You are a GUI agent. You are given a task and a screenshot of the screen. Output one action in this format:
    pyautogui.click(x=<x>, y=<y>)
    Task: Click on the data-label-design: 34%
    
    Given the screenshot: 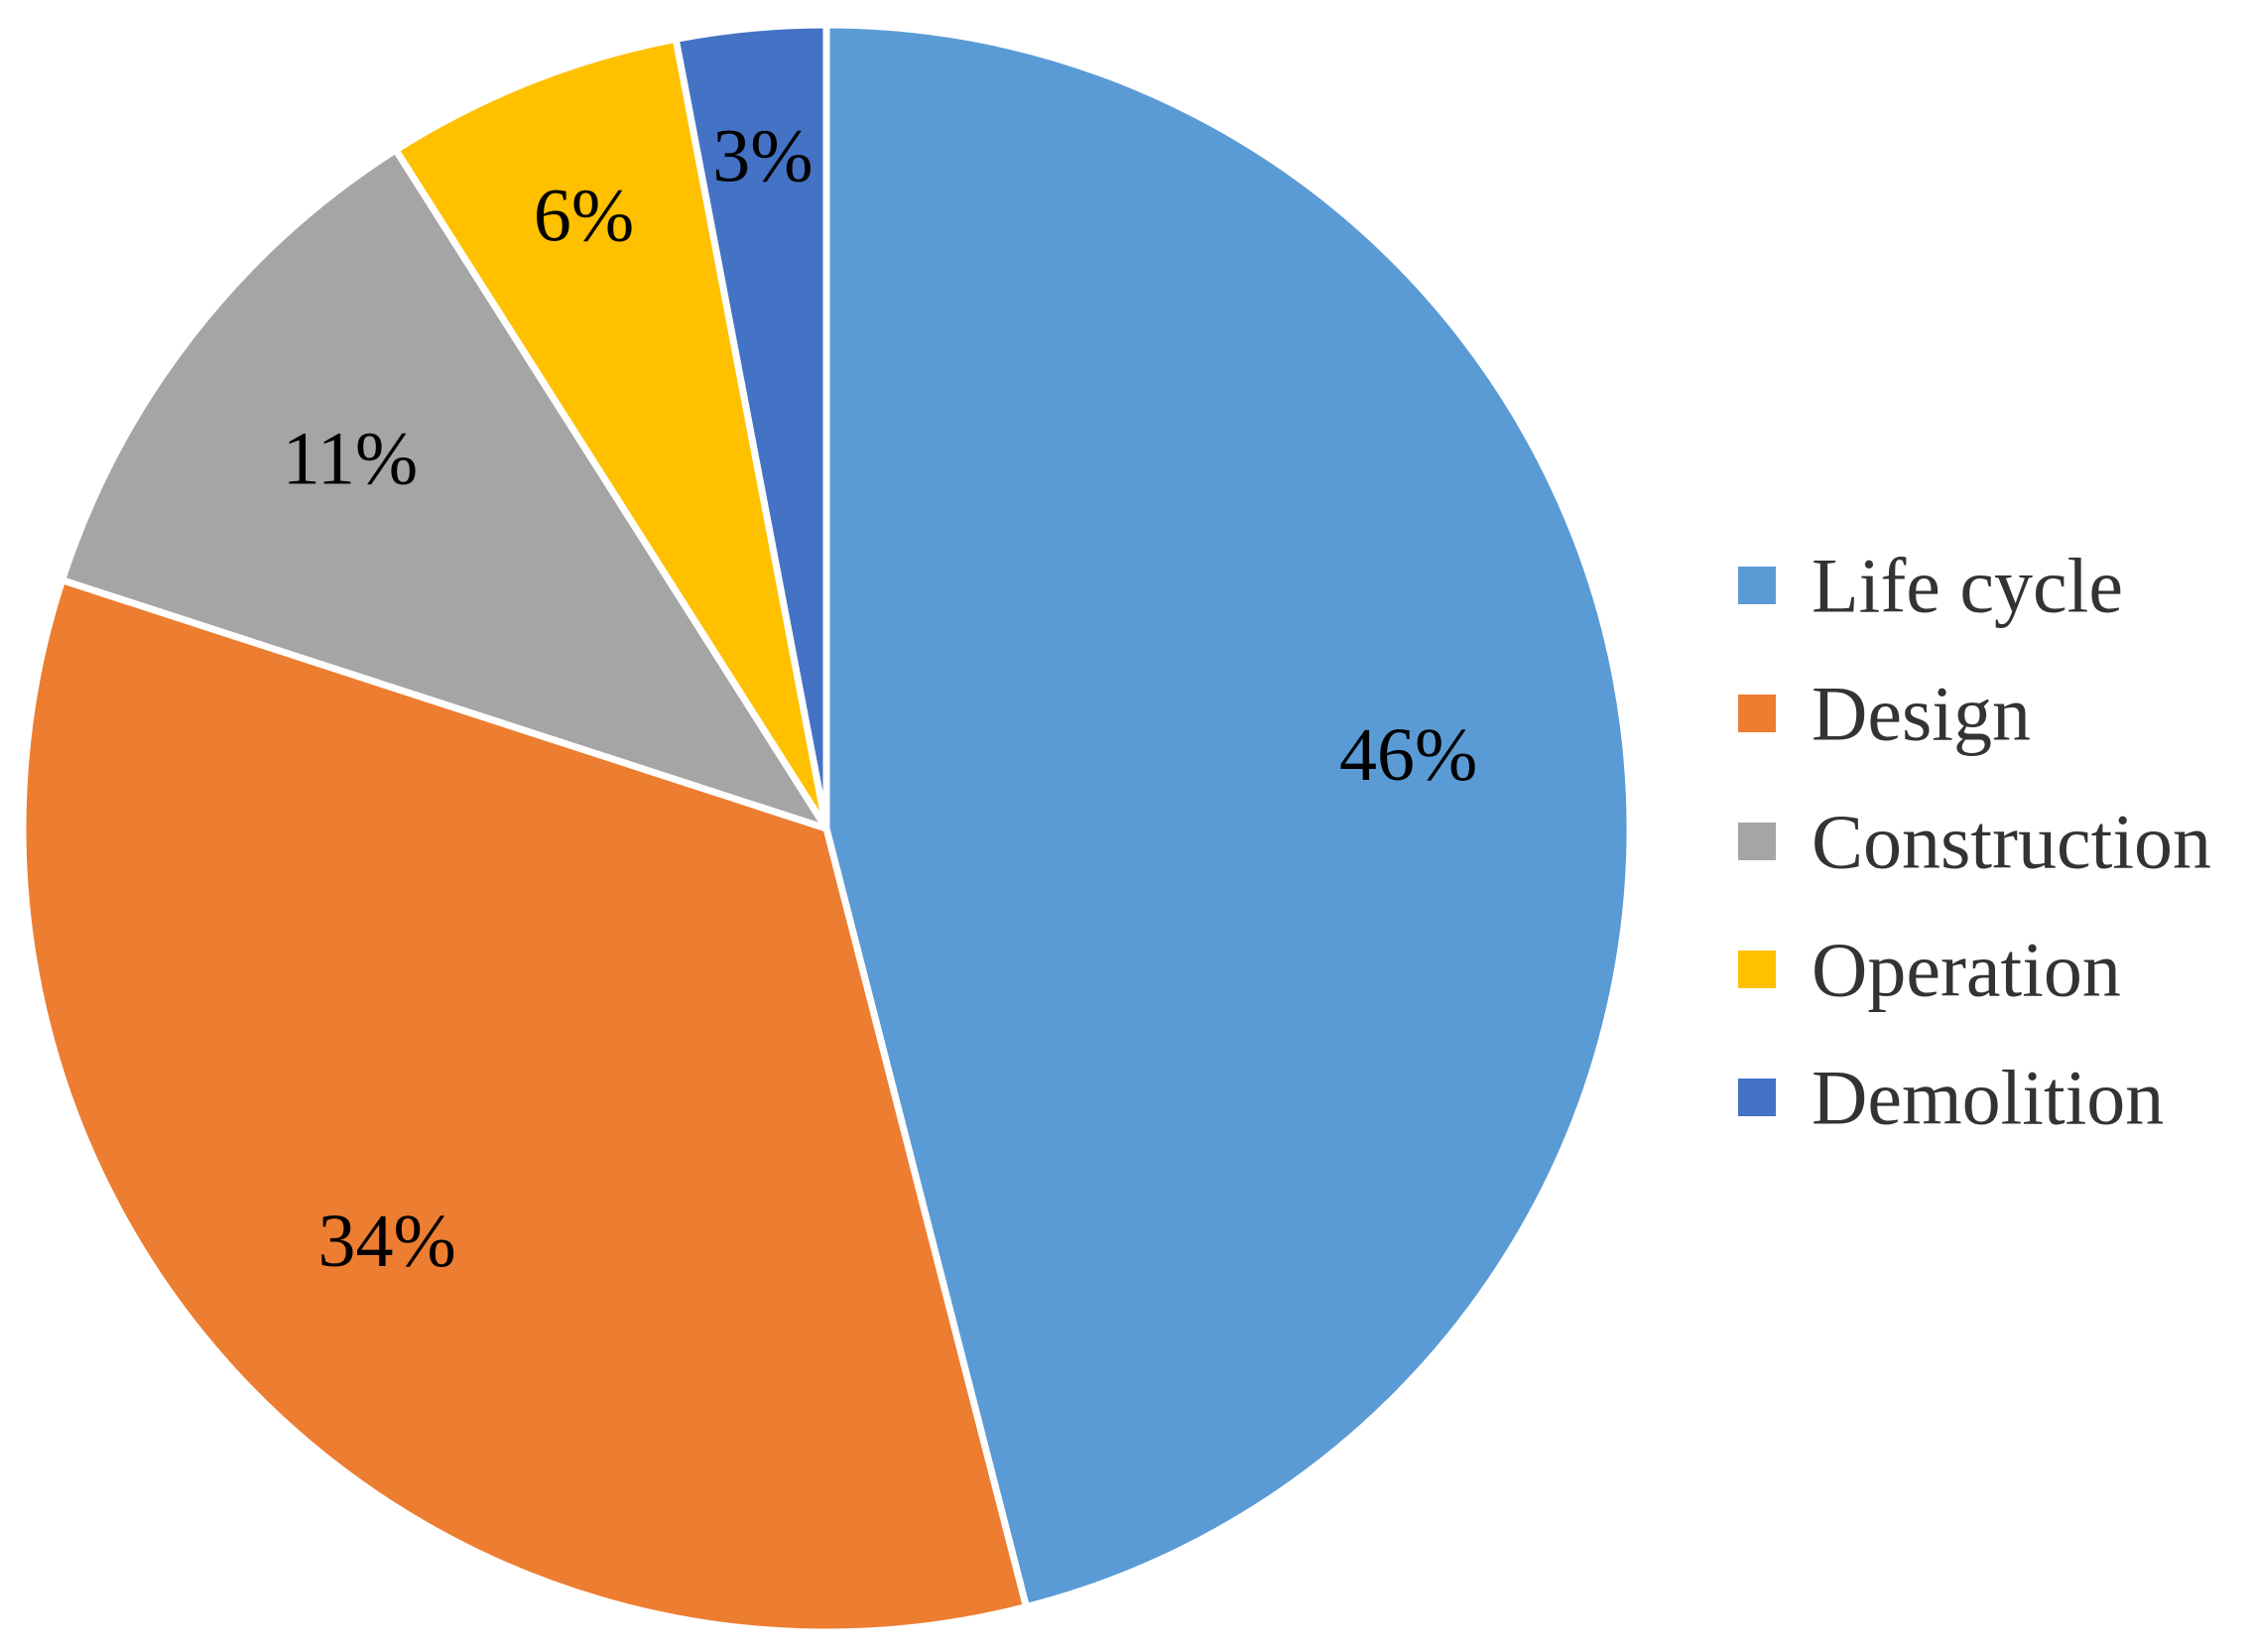 What is the action you would take?
    pyautogui.click(x=386, y=1241)
    